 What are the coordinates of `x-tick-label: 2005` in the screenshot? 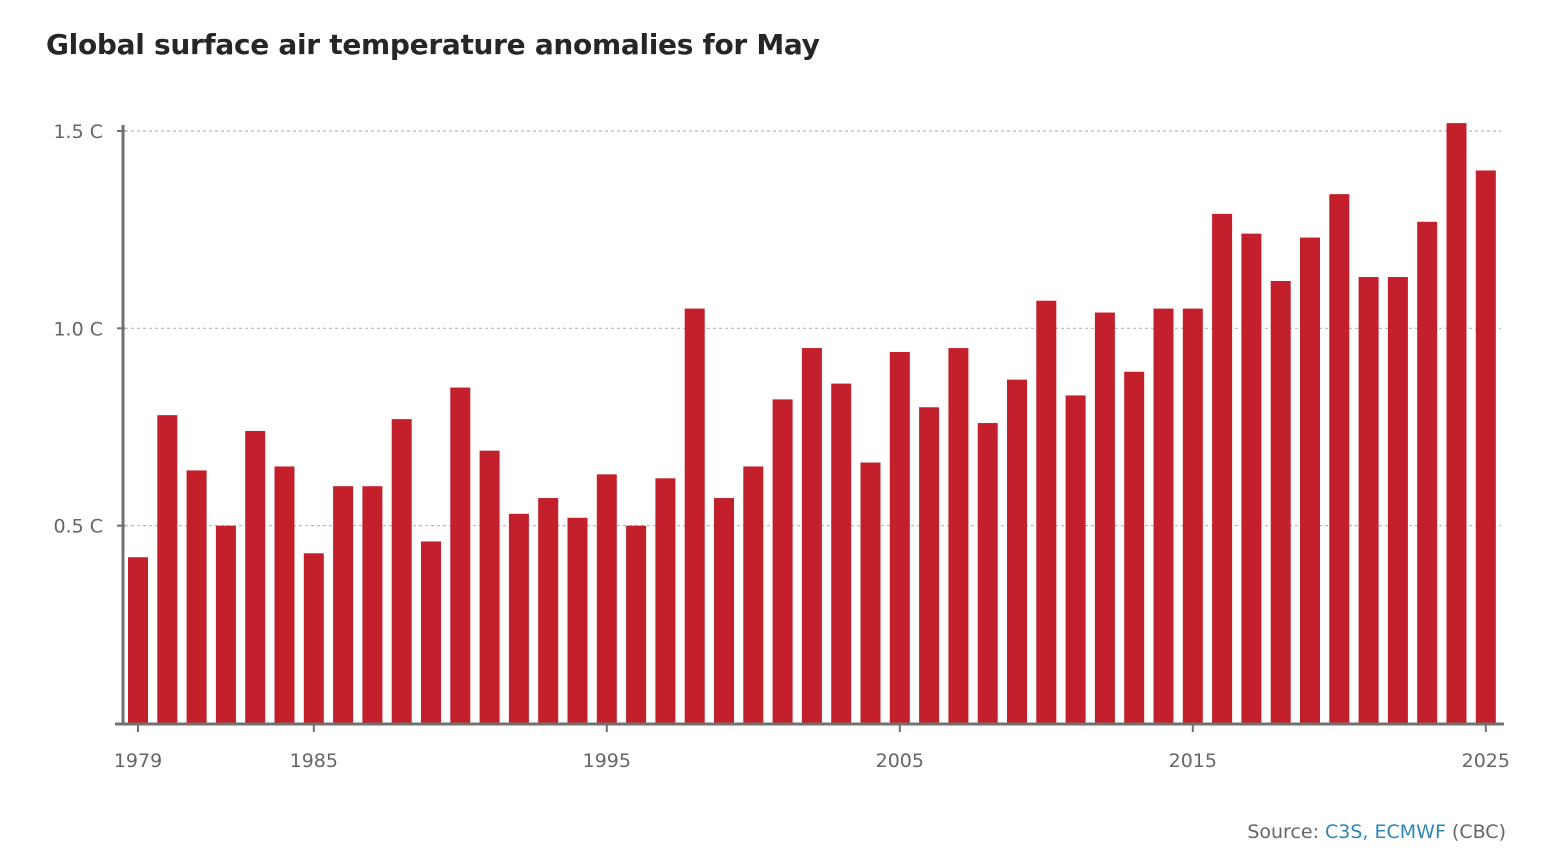 It's located at (900, 761).